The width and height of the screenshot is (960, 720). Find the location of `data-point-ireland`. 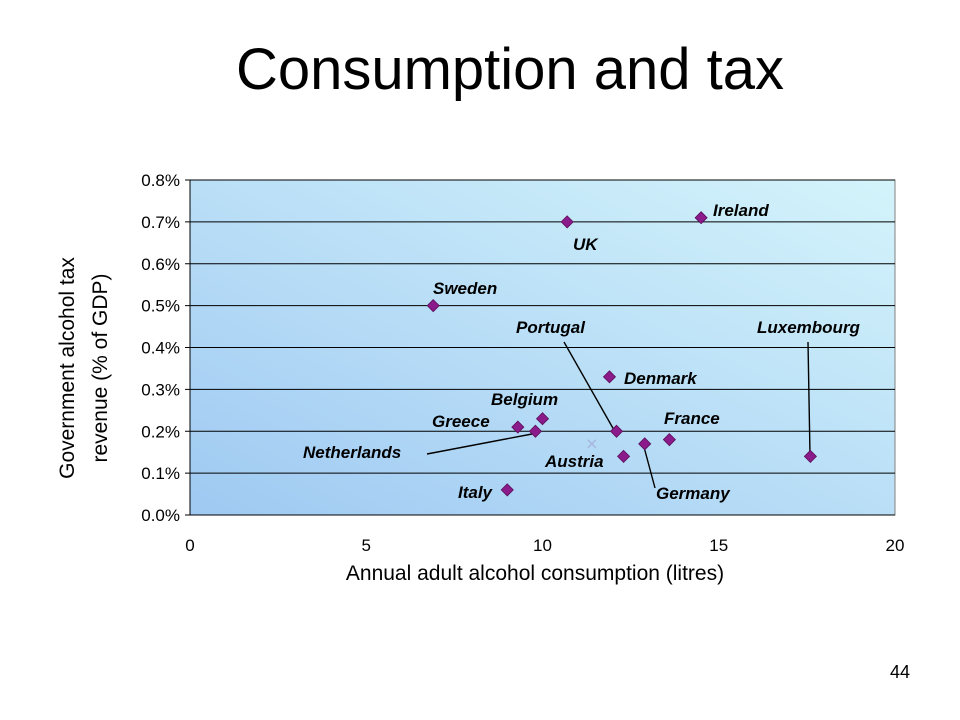

data-point-ireland is located at coordinates (701, 218).